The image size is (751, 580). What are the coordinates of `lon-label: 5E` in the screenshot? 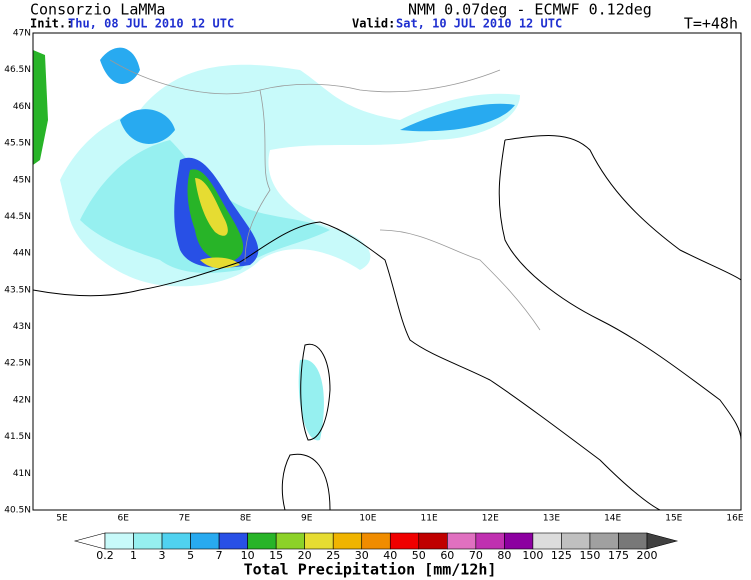 It's located at (62, 519).